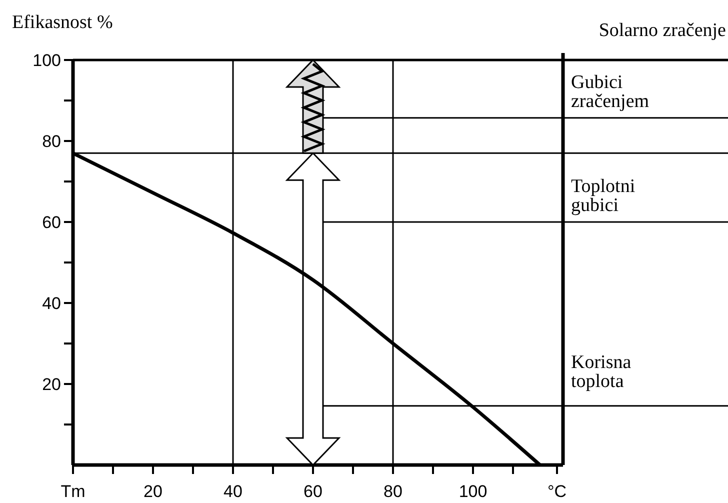  I want to click on y-tick-label: 80, so click(51, 141).